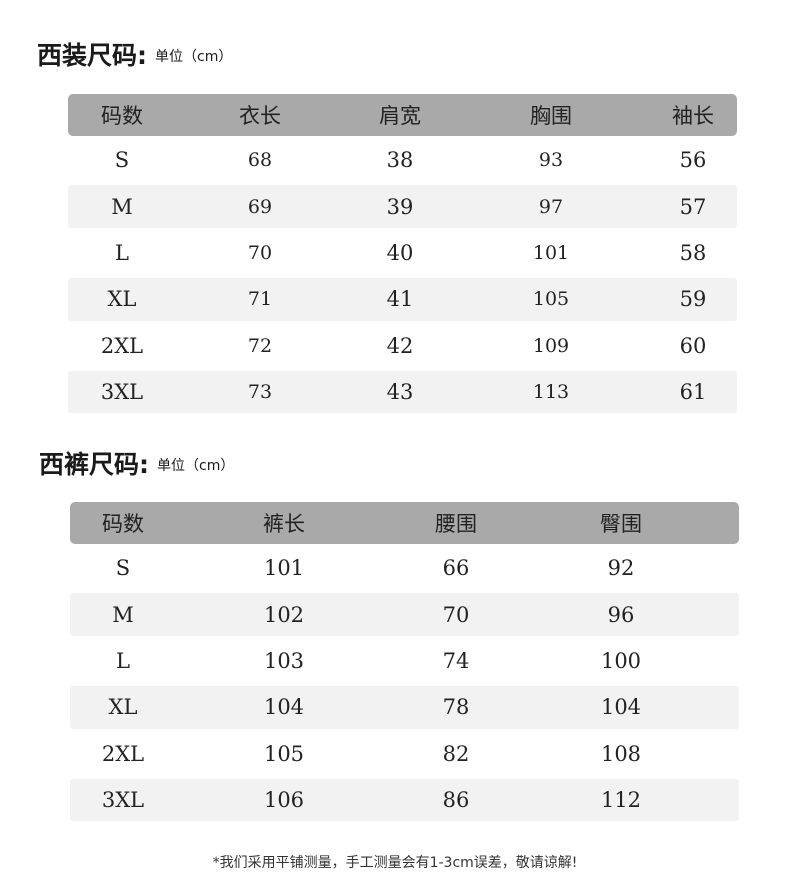  What do you see at coordinates (693, 392) in the screenshot?
I see `table-cell: 61` at bounding box center [693, 392].